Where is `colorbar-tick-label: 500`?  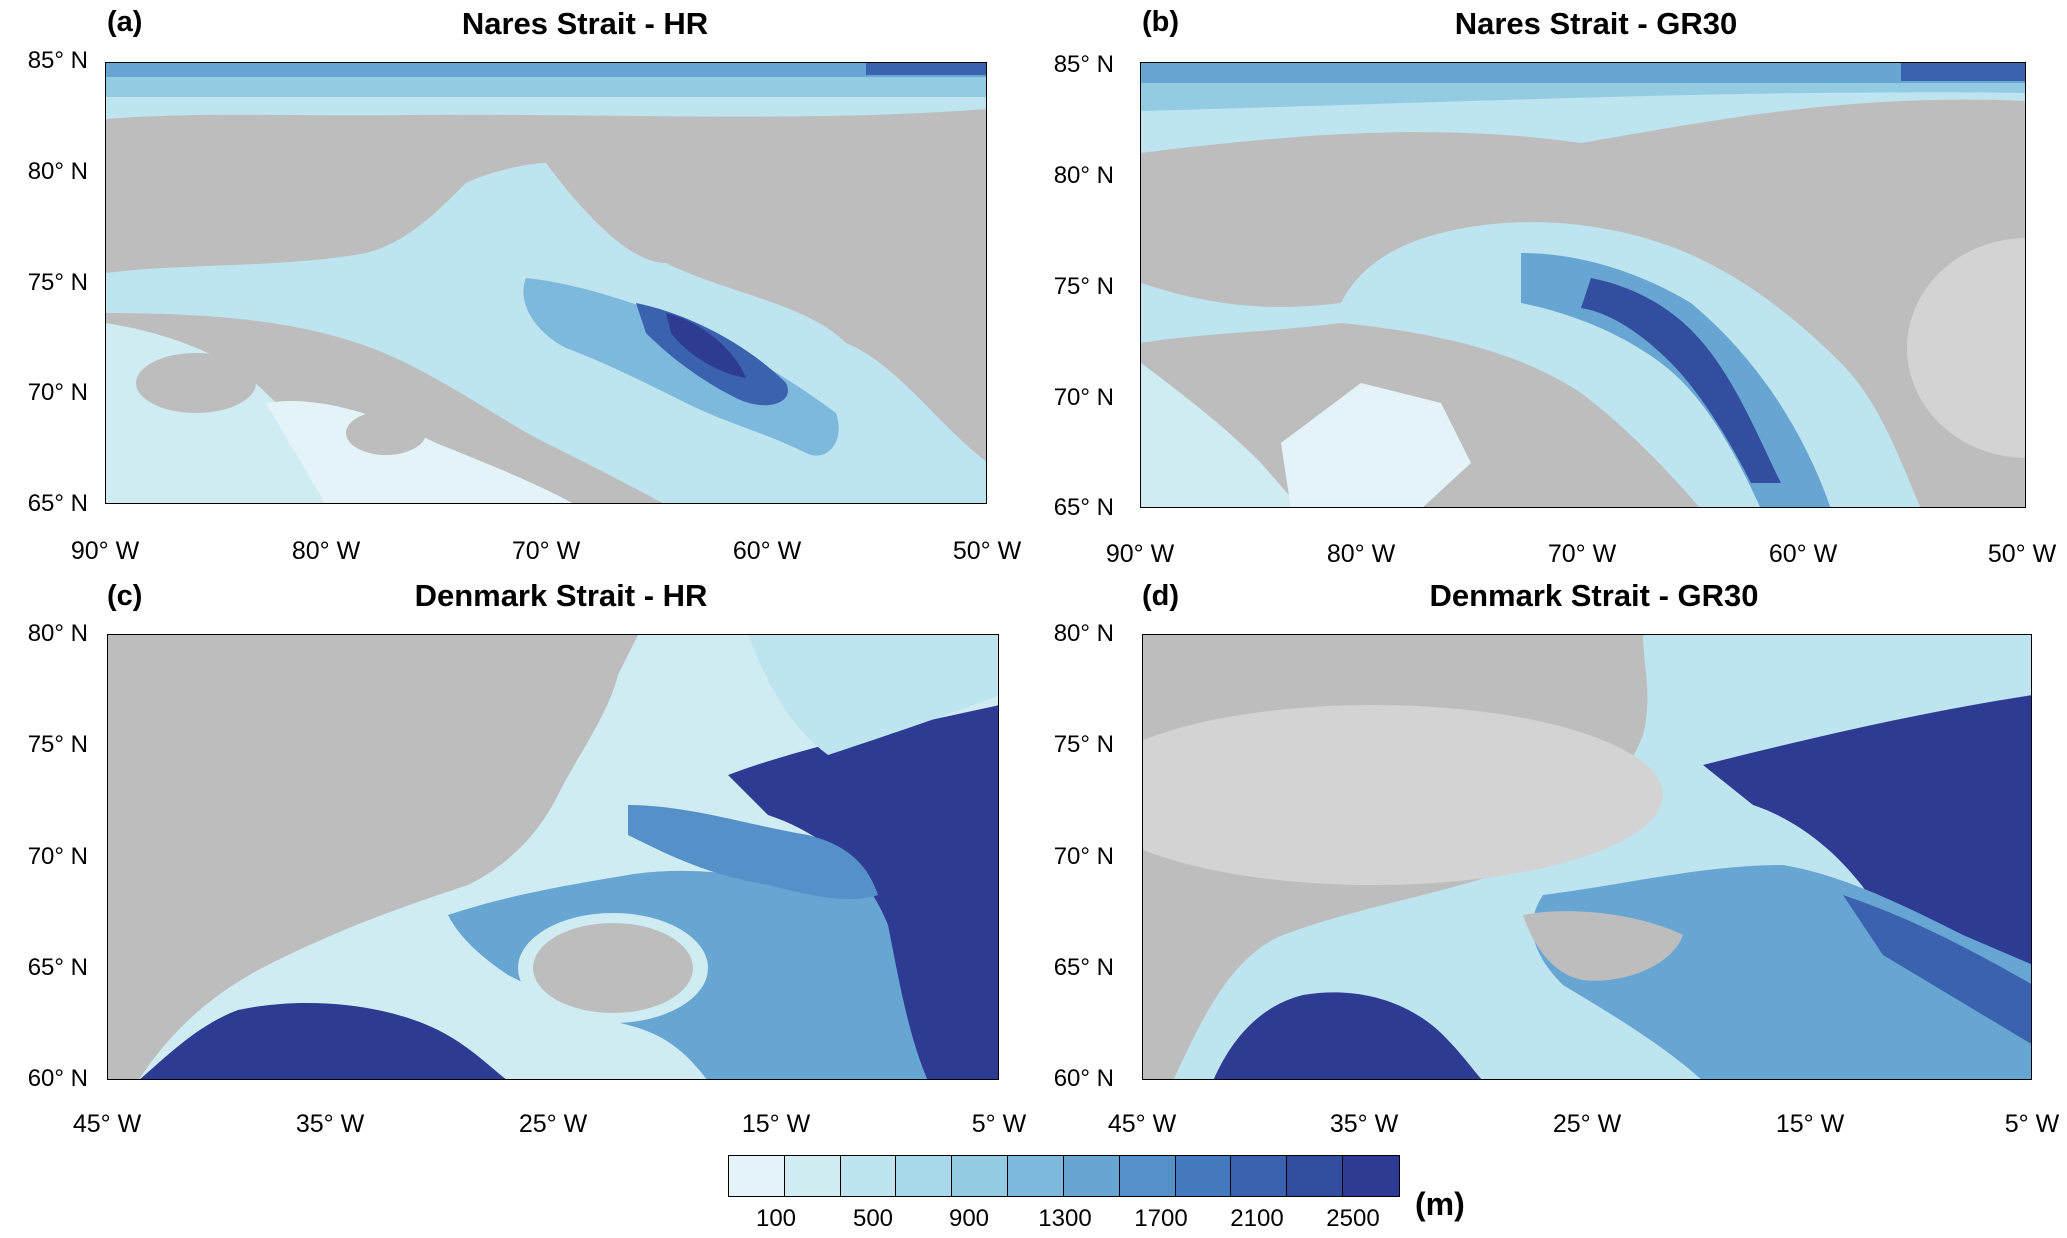
colorbar-tick-label: 500 is located at coordinates (873, 1218).